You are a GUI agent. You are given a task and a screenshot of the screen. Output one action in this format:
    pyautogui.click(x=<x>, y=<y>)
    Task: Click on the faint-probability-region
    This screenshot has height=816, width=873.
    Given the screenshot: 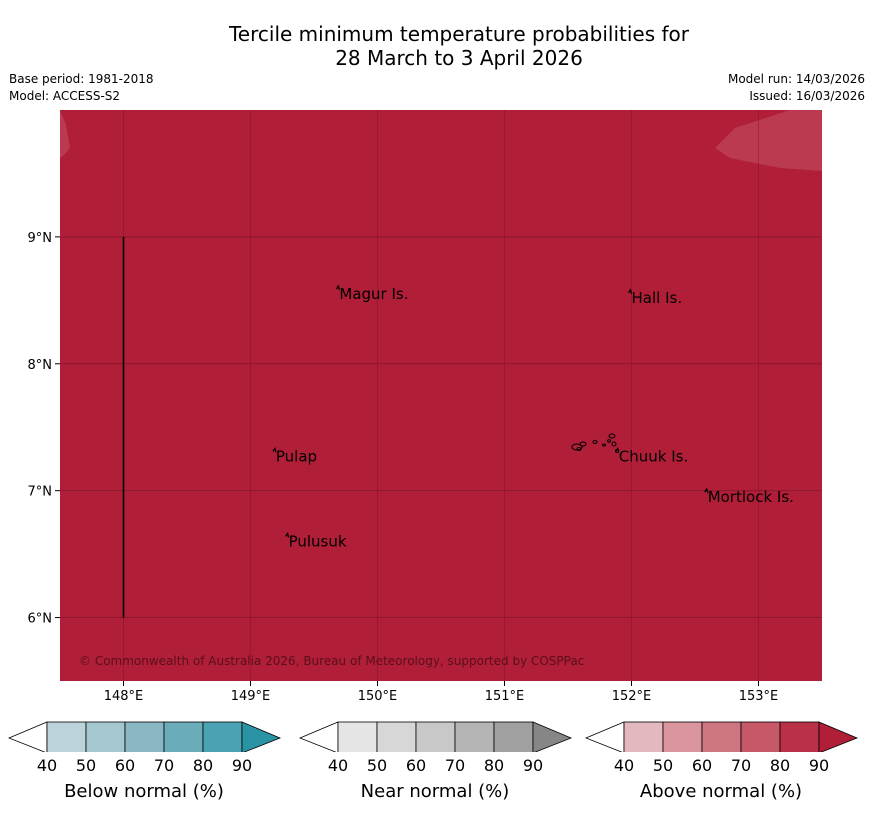 What is the action you would take?
    pyautogui.click(x=768, y=140)
    